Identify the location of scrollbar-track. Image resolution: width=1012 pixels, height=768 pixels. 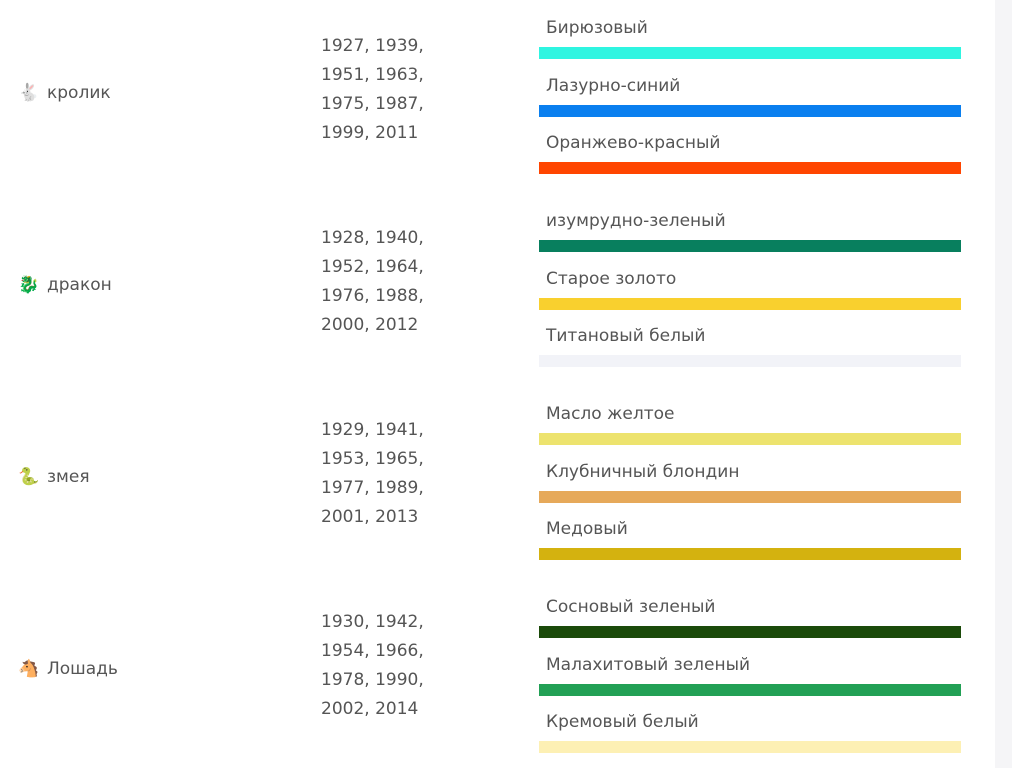
(1003, 384).